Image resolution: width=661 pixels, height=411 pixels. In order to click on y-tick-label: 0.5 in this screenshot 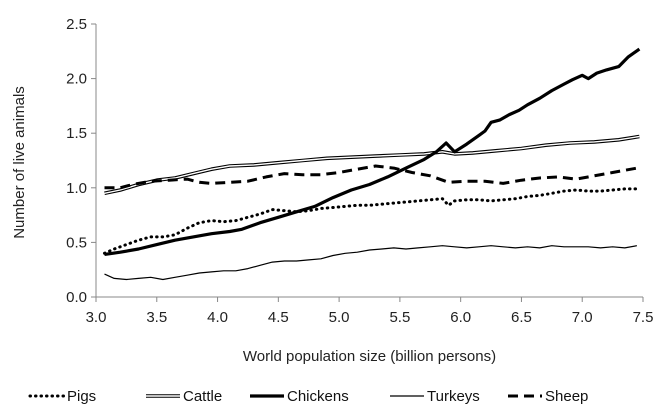, I will do `click(76, 242)`.